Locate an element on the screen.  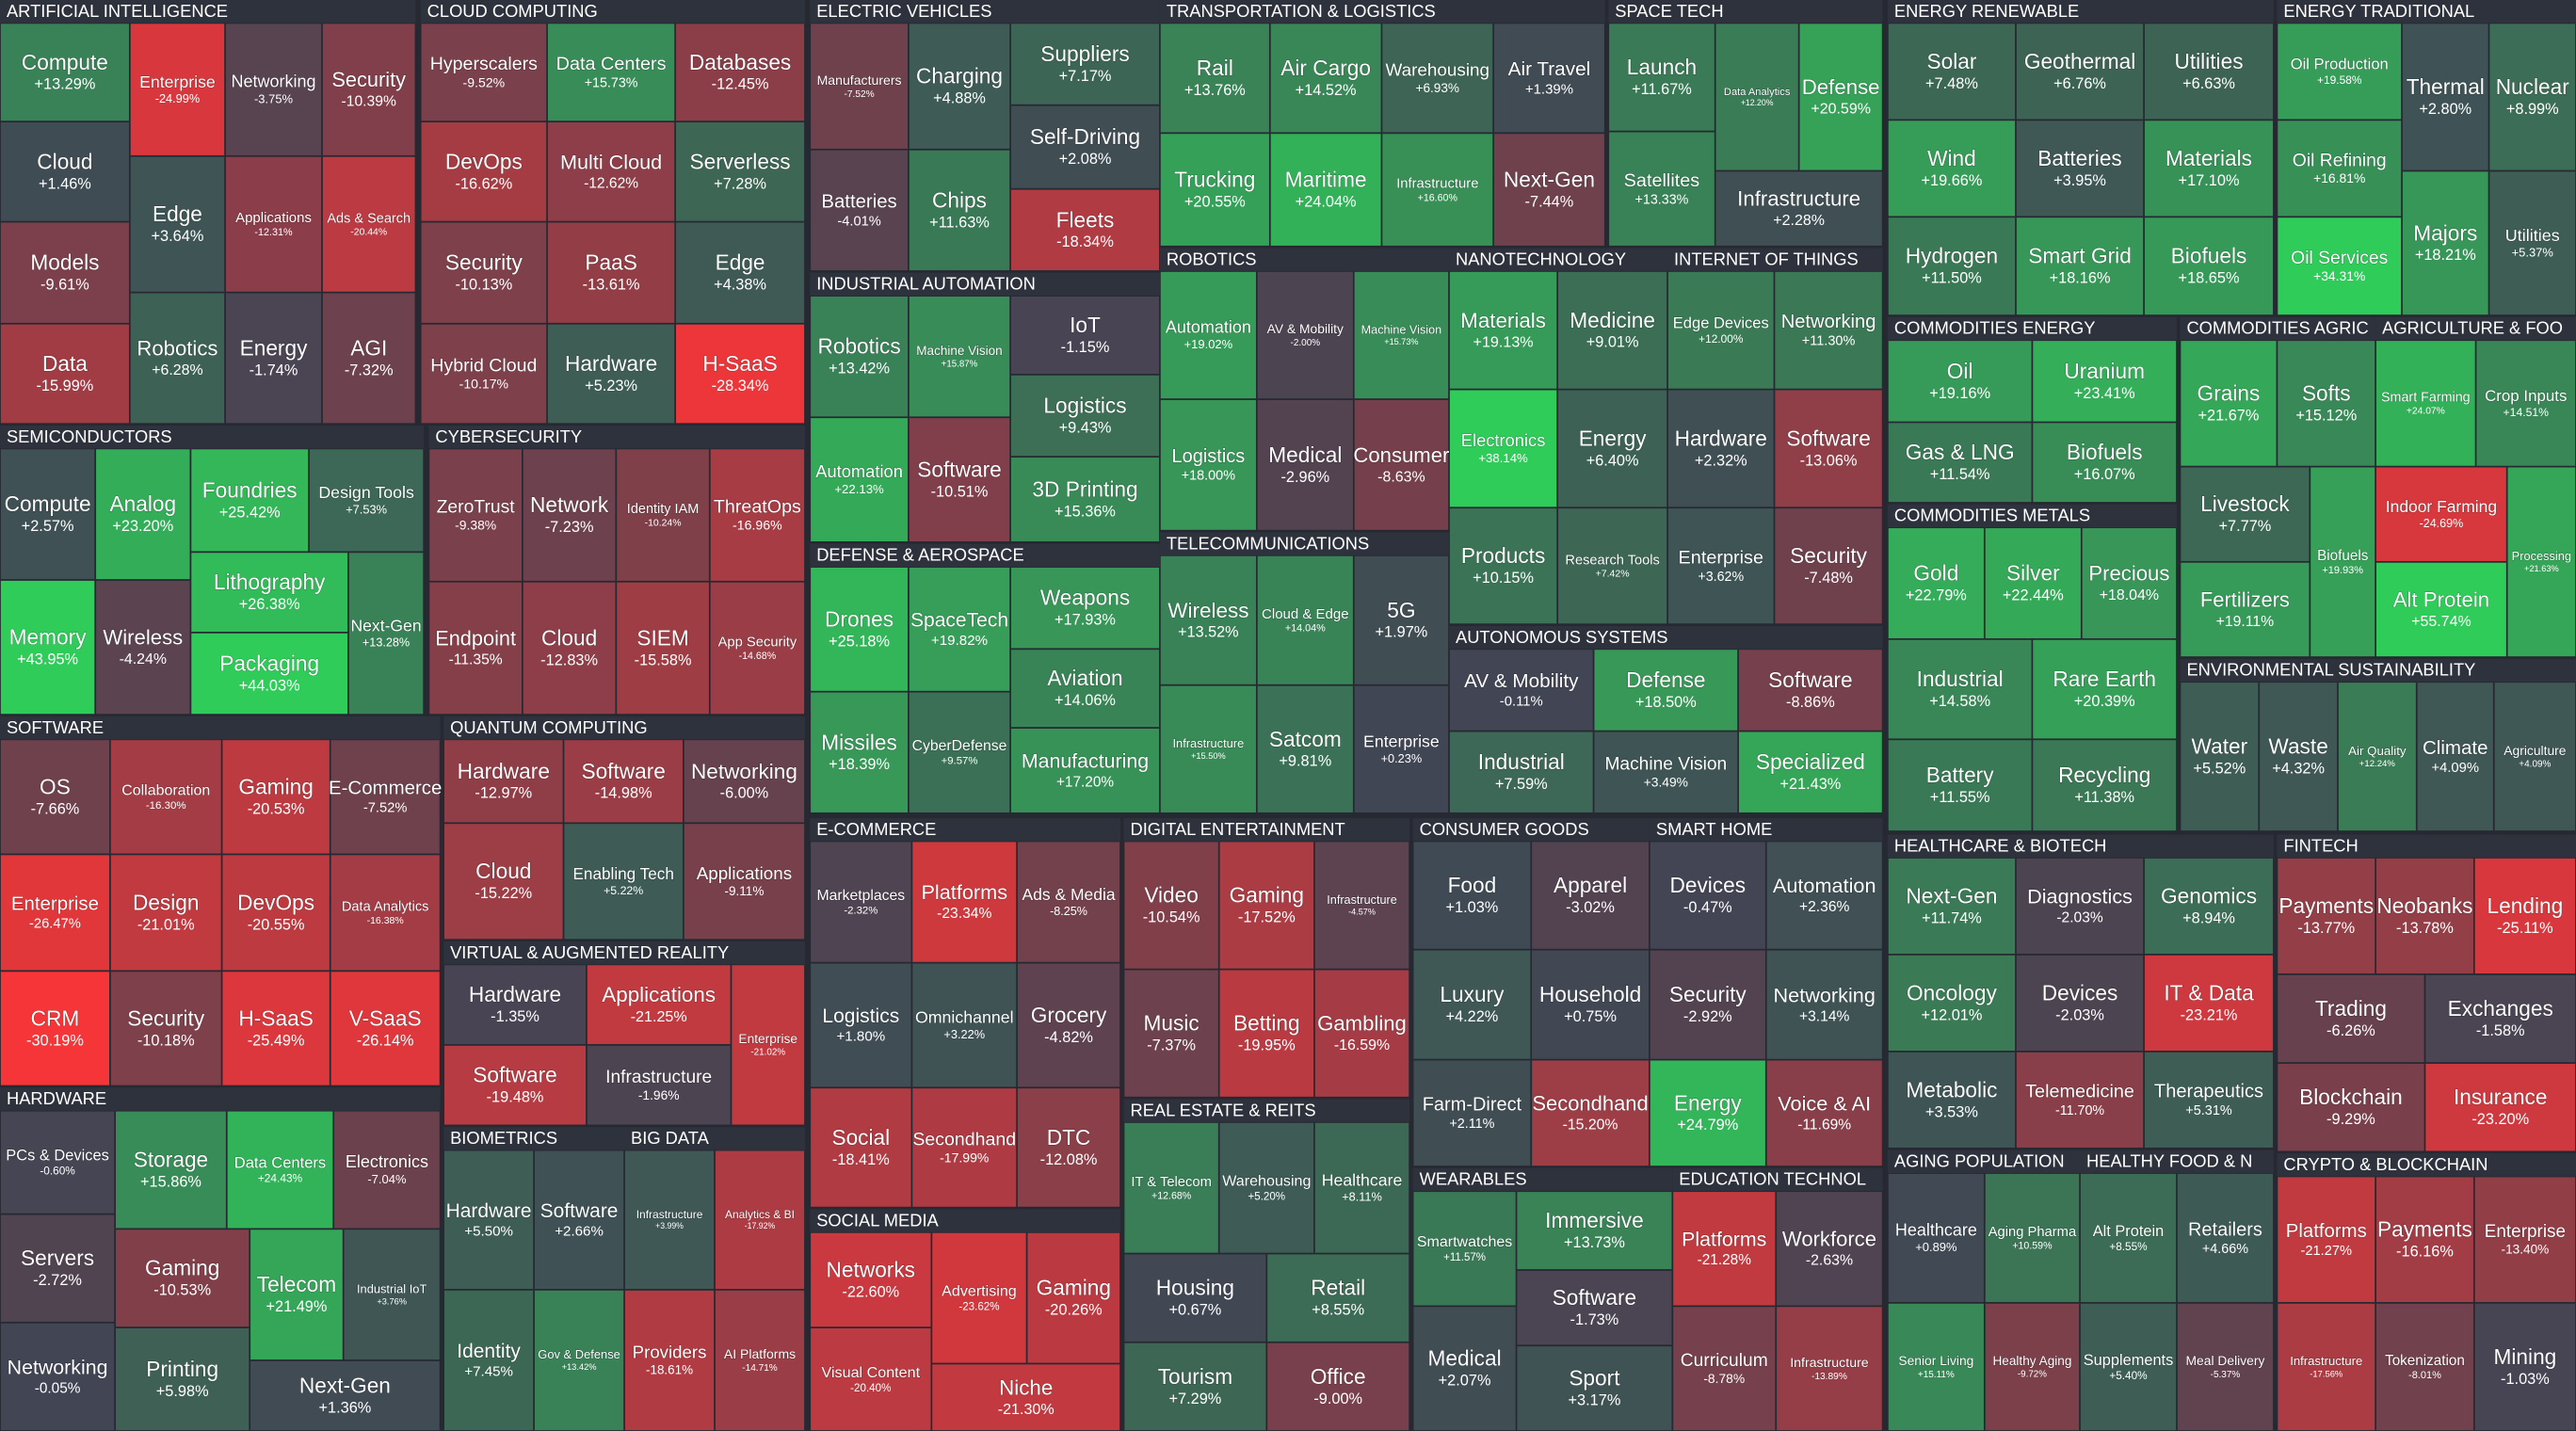
tile-value: -19.48% is located at coordinates (515, 1097).